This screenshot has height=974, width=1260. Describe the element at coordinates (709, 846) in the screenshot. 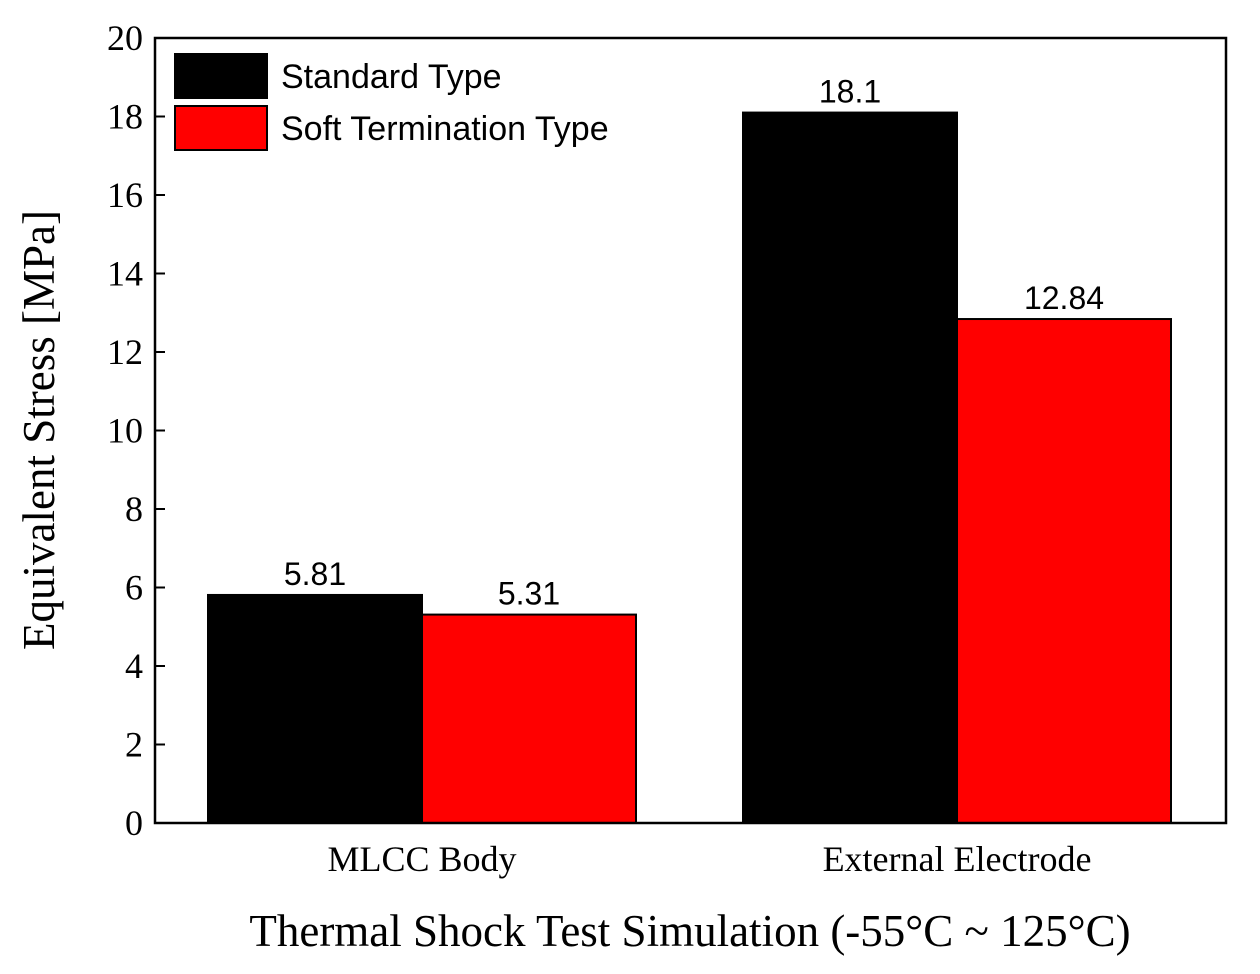

I see `x-axis-categories: MLCC Body External Electrode` at that location.